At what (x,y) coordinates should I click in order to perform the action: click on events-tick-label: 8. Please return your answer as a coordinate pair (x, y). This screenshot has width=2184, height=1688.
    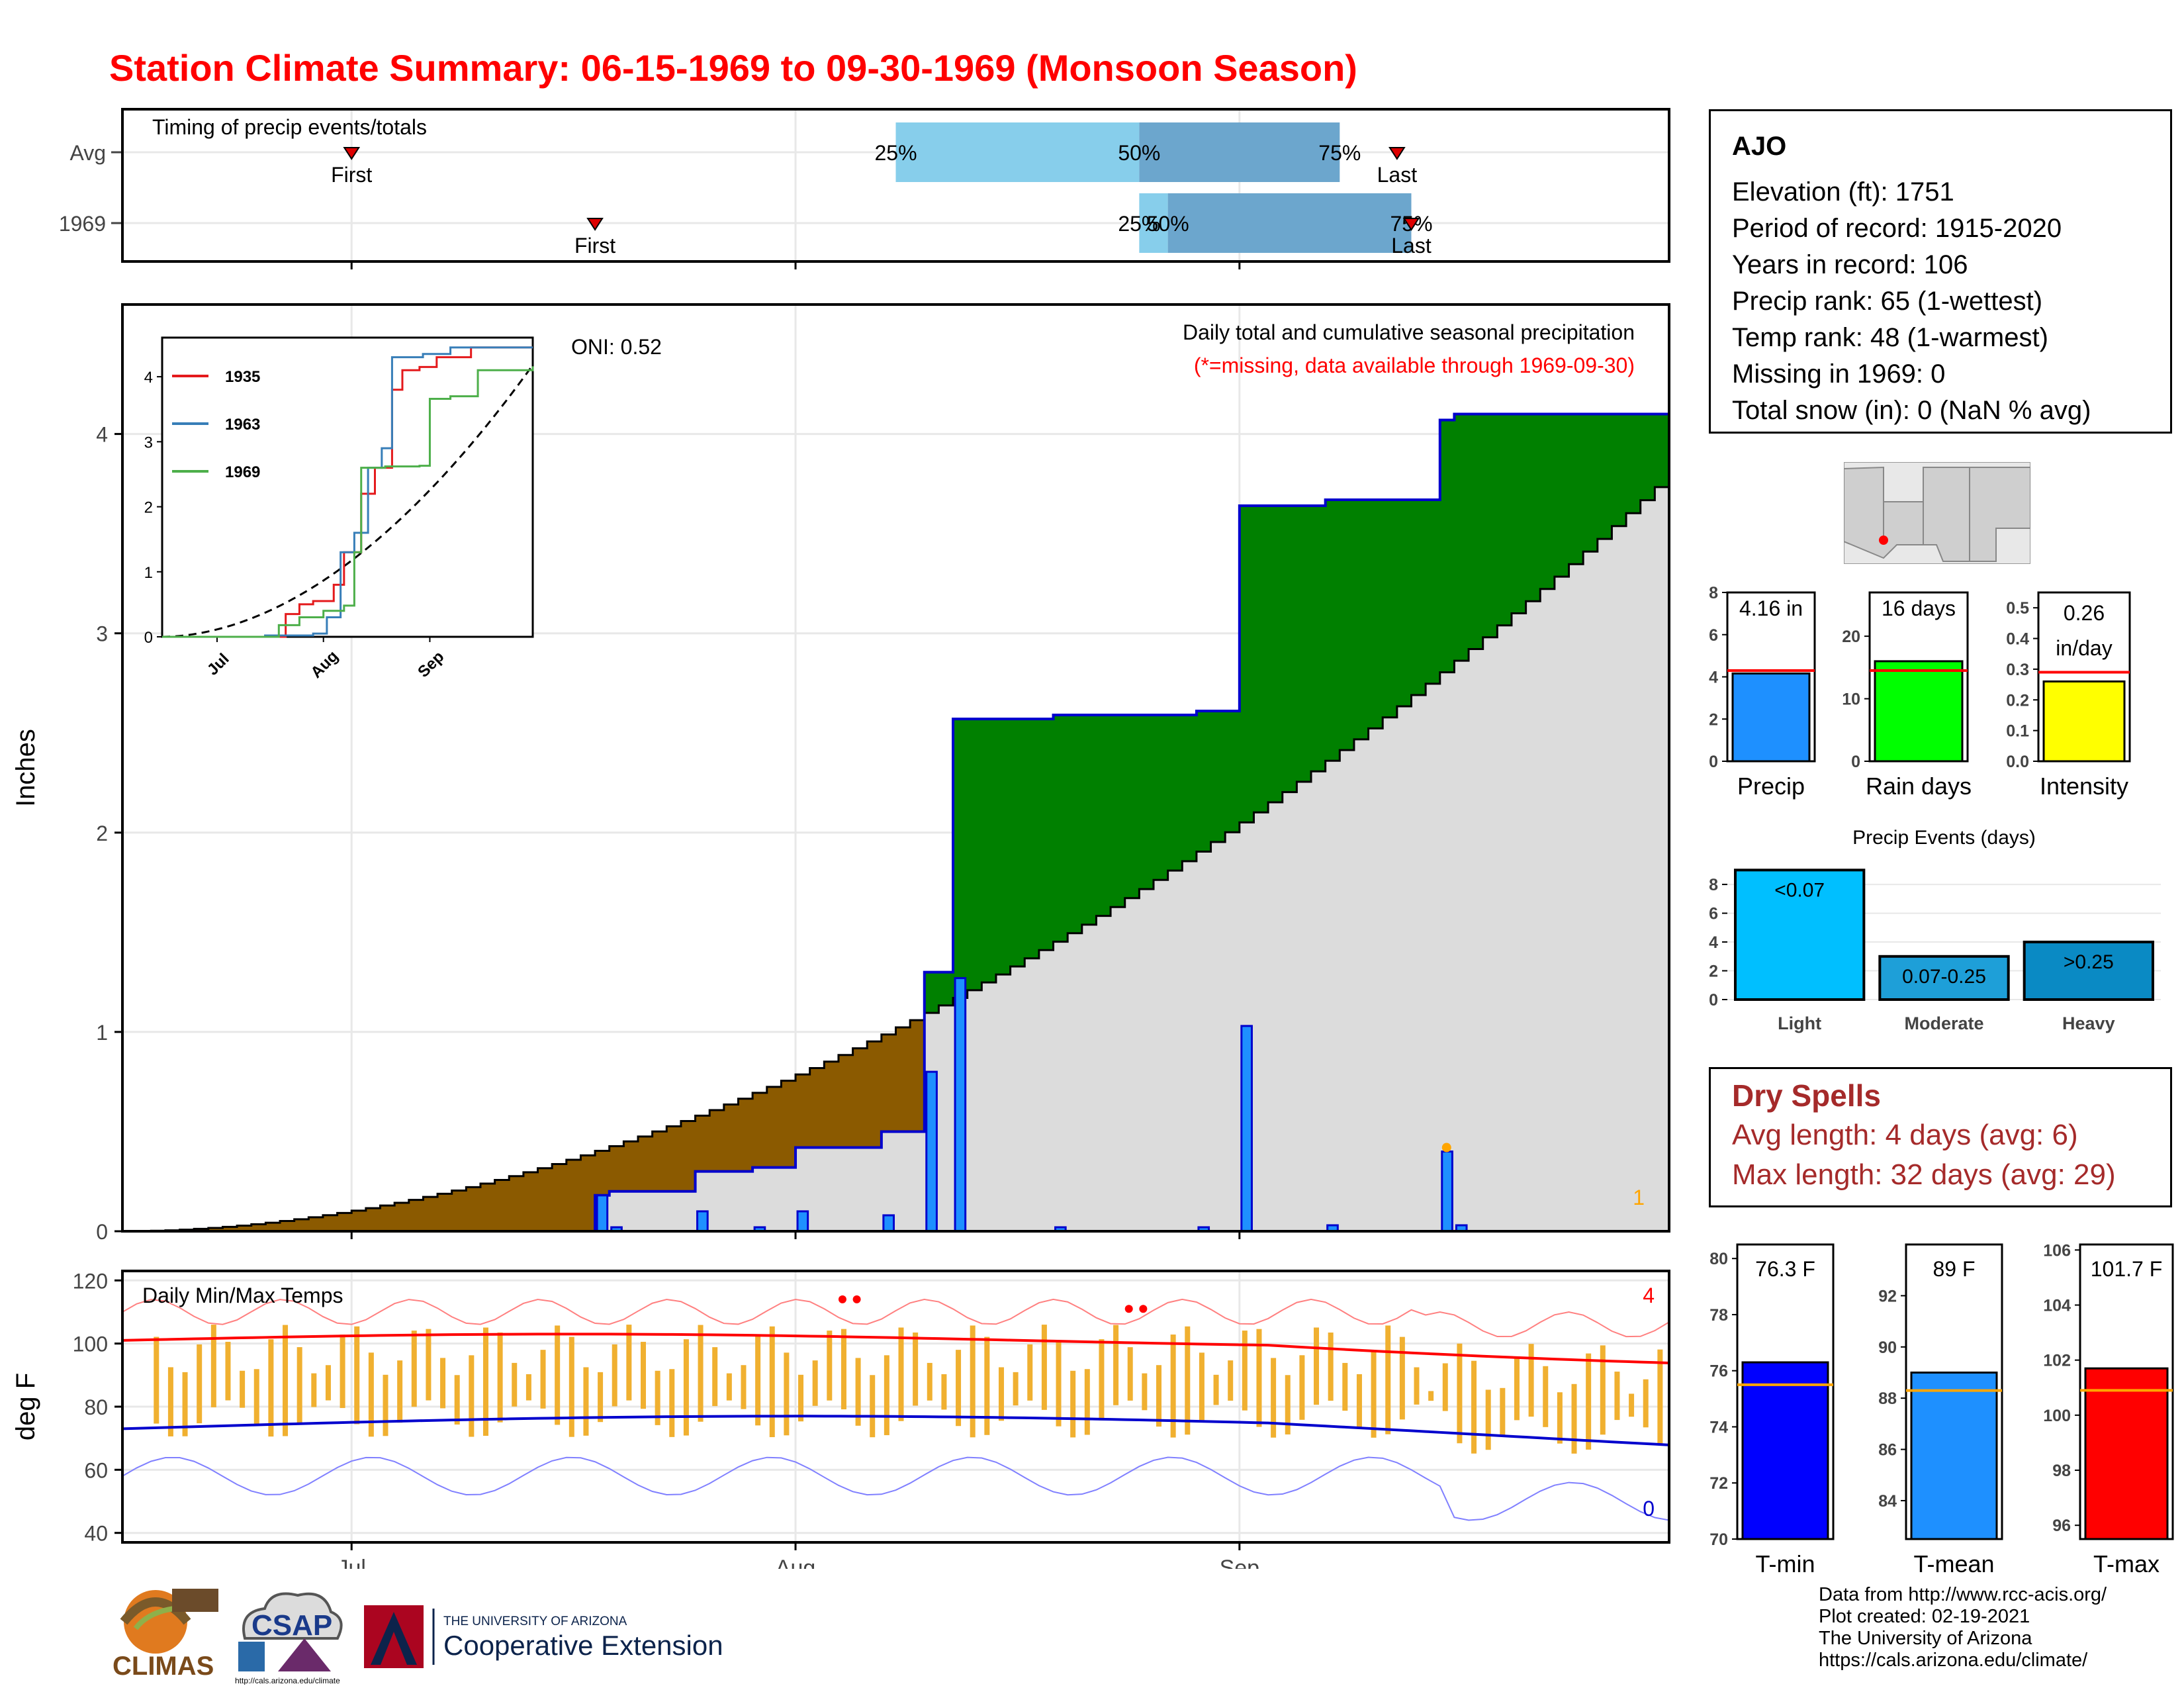
    Looking at the image, I should click on (1713, 885).